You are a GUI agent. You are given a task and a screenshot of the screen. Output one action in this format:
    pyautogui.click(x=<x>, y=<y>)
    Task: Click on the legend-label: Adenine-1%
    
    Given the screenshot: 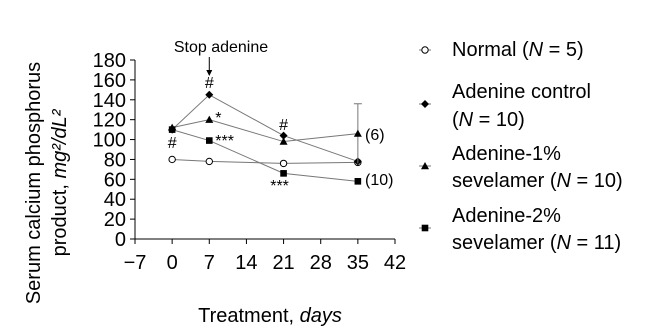 What is the action you would take?
    pyautogui.click(x=506, y=154)
    